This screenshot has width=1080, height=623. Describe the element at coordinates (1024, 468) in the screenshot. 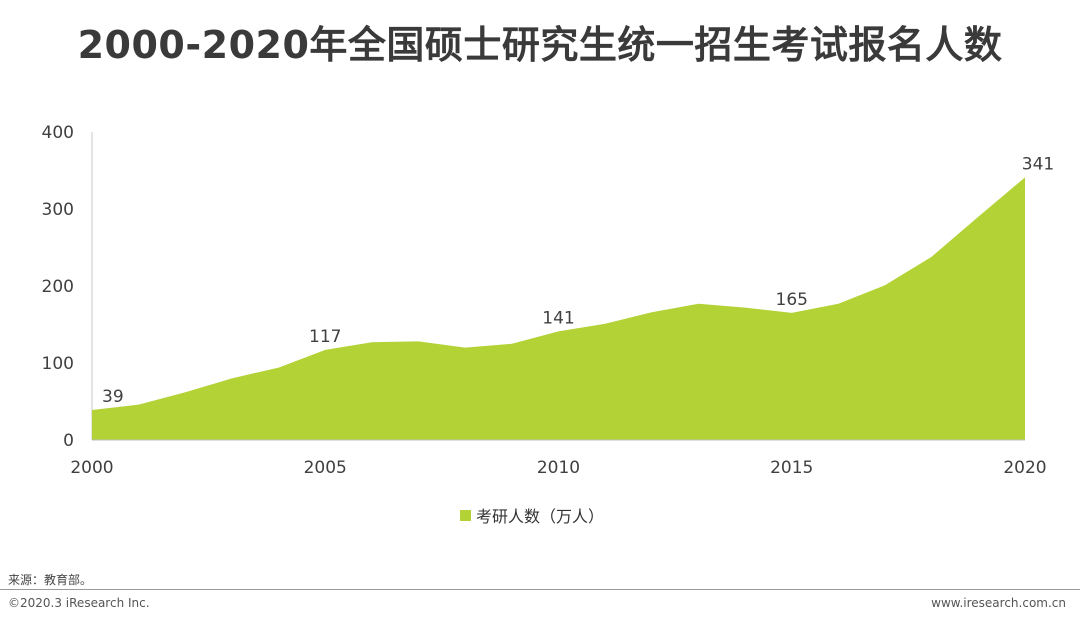

I see `x-tick-label: 2020` at that location.